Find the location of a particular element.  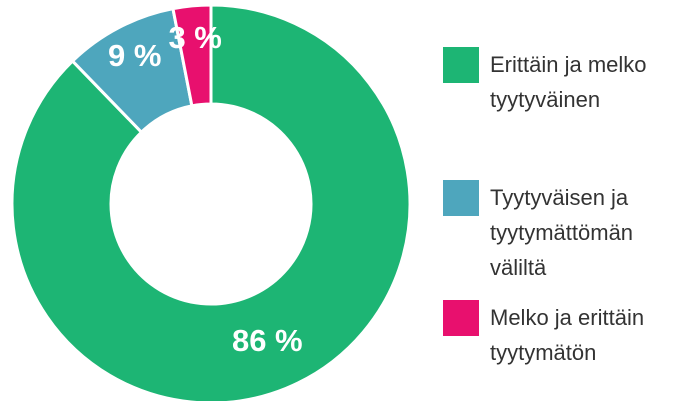

data-label: 86 % is located at coordinates (267, 340).